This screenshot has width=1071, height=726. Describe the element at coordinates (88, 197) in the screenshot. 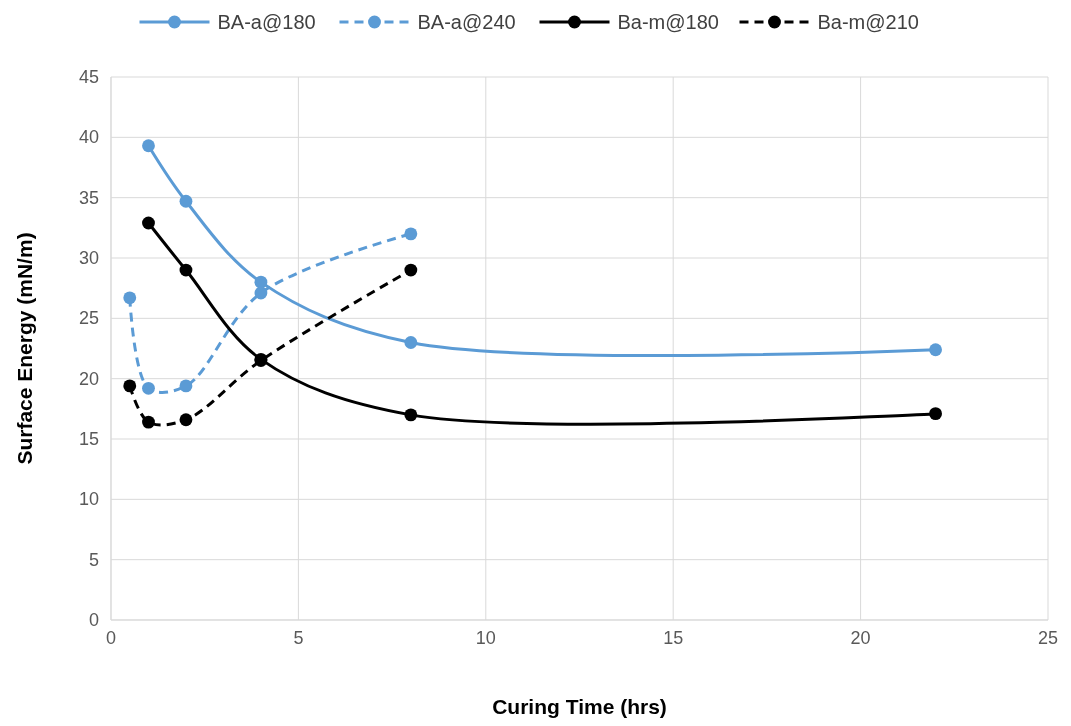

I see `y-tick-label: 35` at that location.